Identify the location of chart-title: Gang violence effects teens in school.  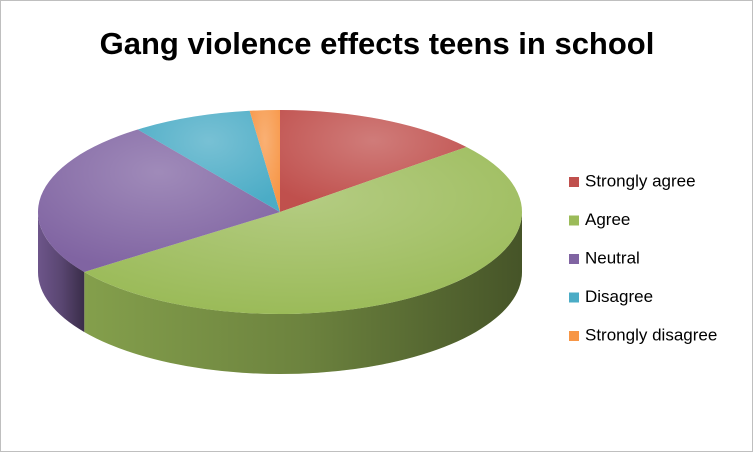
(377, 43).